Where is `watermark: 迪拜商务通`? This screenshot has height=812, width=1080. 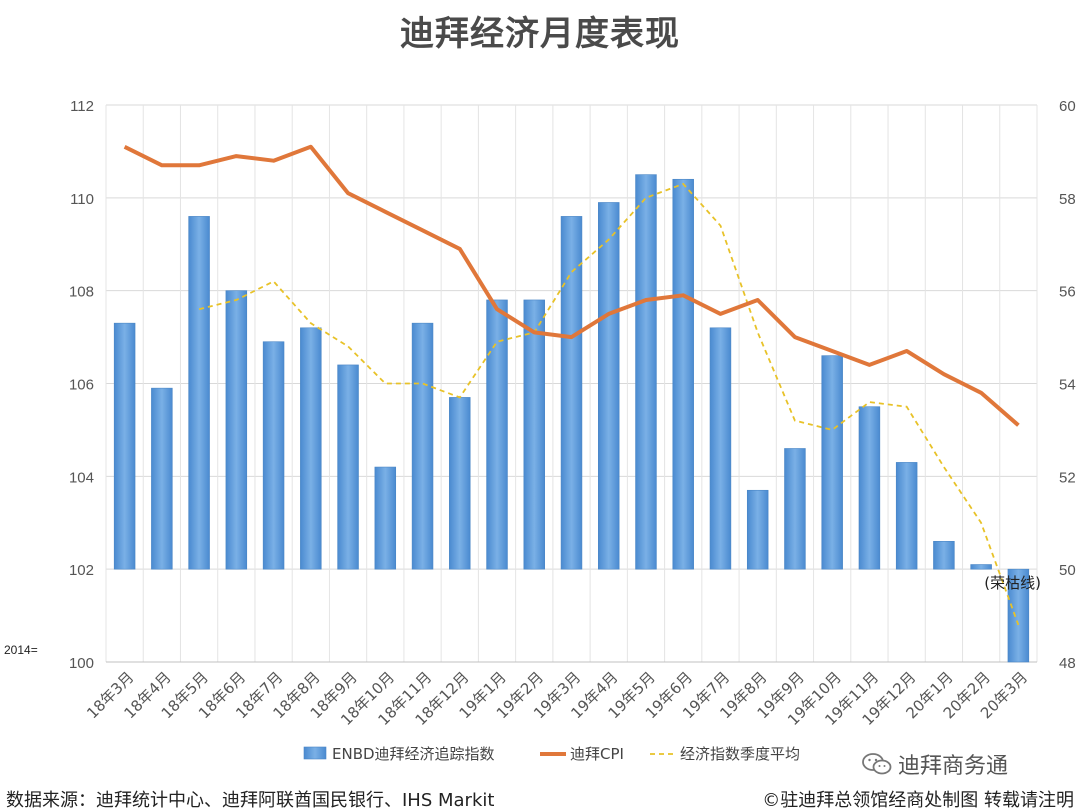 watermark: 迪拜商务通 is located at coordinates (935, 764).